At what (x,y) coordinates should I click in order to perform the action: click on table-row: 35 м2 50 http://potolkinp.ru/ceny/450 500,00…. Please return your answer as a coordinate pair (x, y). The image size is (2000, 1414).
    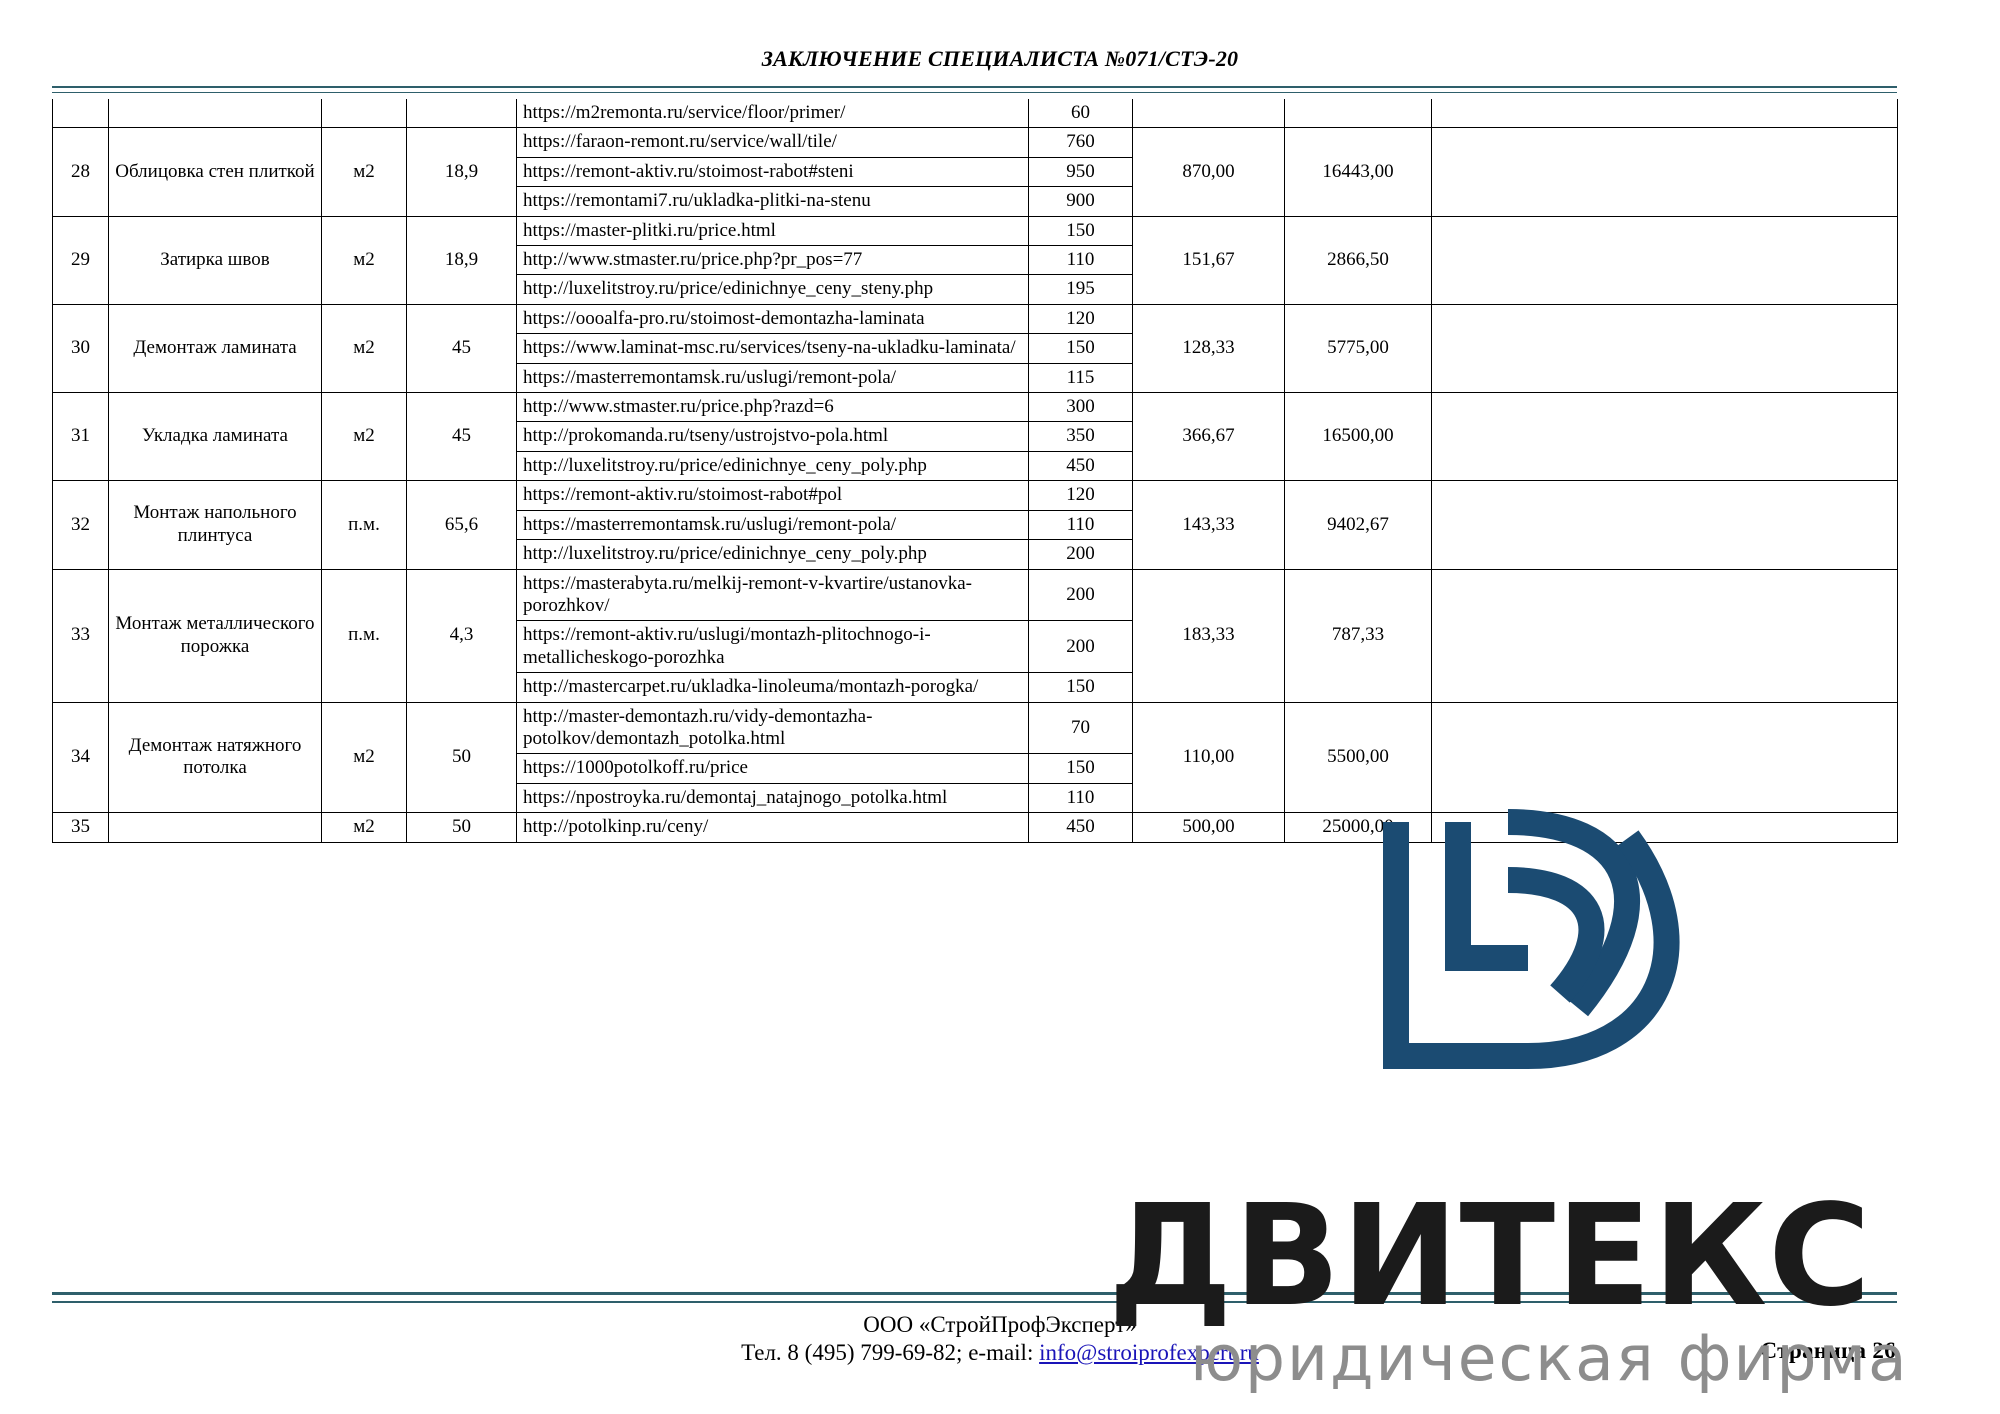
    Looking at the image, I should click on (975, 827).